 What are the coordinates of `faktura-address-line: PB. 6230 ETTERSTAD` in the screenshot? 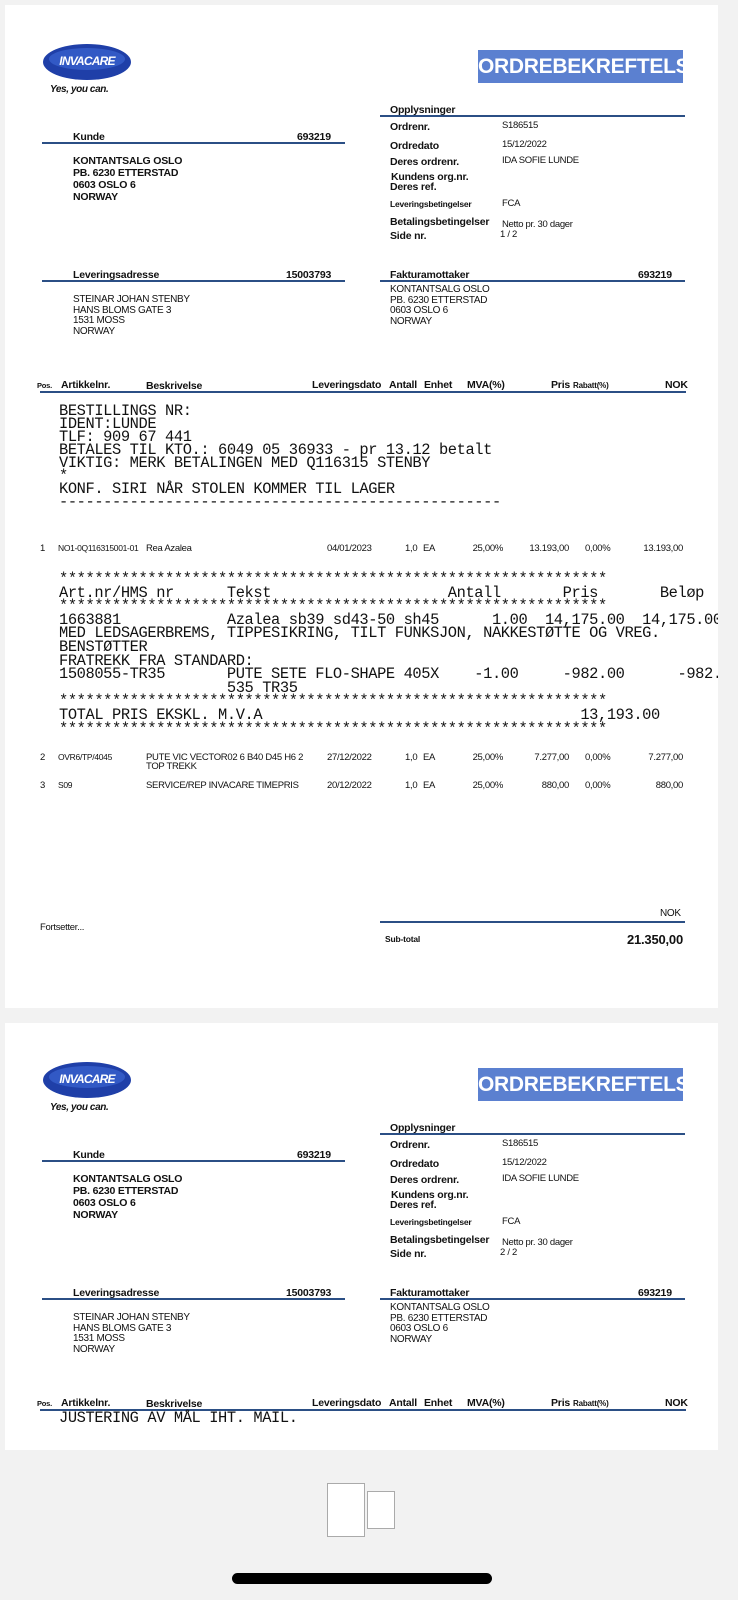 It's located at (439, 300).